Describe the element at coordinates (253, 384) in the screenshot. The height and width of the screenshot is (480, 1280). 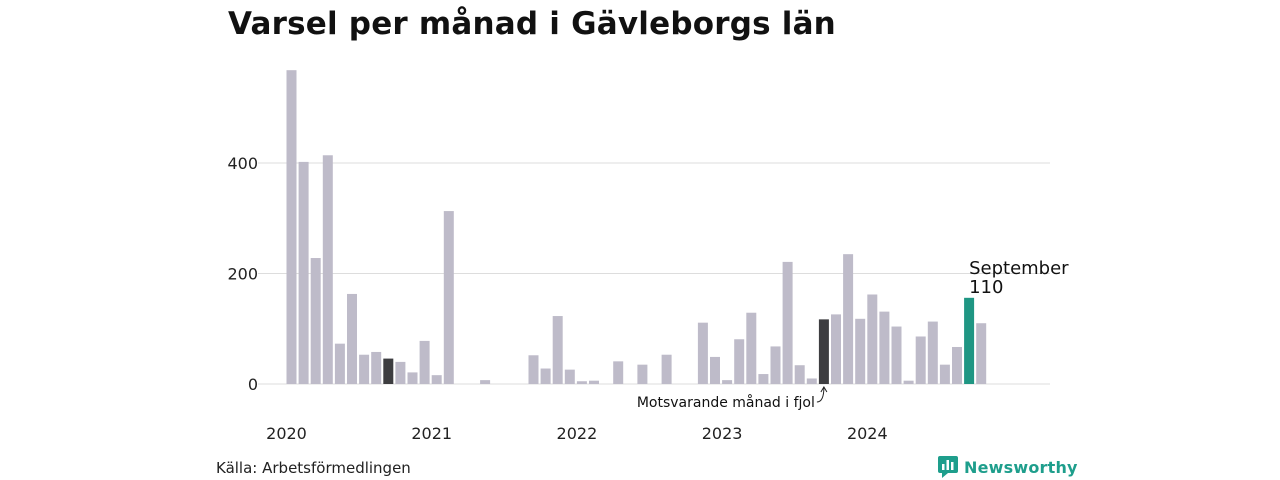
I see `y-tick-label: 0` at that location.